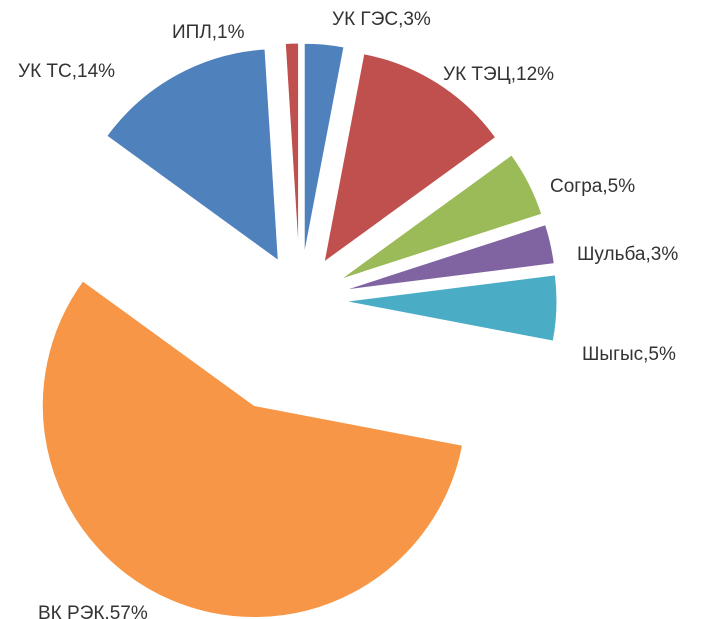 This screenshot has height=619, width=708. What do you see at coordinates (66, 71) in the screenshot?
I see `data-label: УК ТС,14%` at bounding box center [66, 71].